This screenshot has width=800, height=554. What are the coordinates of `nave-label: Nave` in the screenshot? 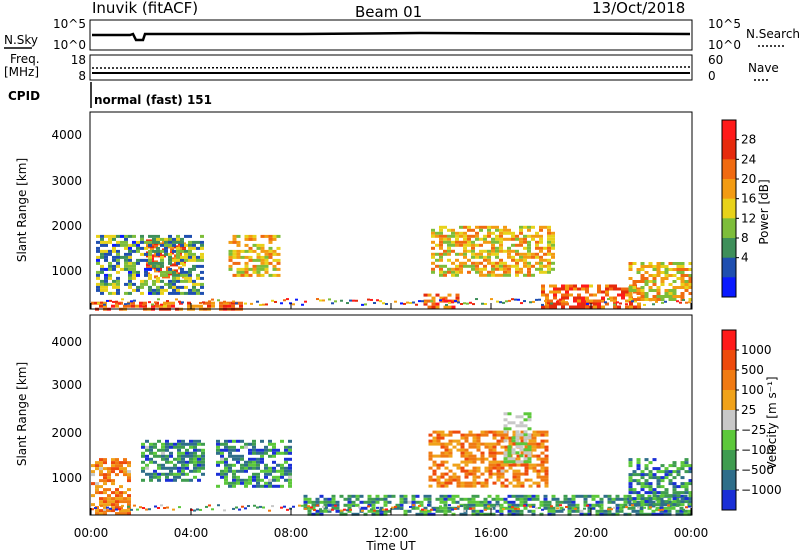 It's located at (763, 68).